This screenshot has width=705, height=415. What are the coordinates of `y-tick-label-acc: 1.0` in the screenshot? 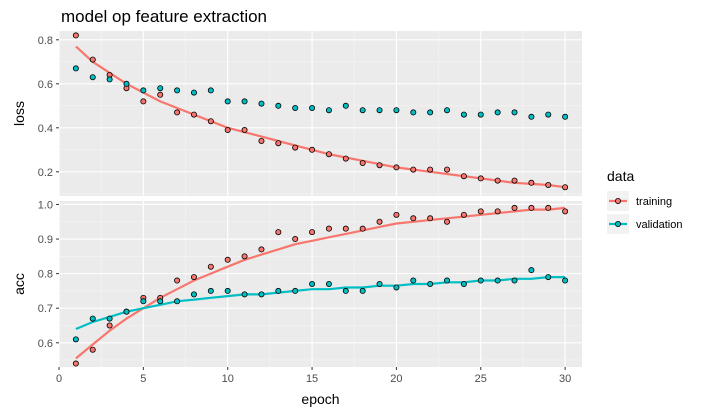 It's located at (45, 205).